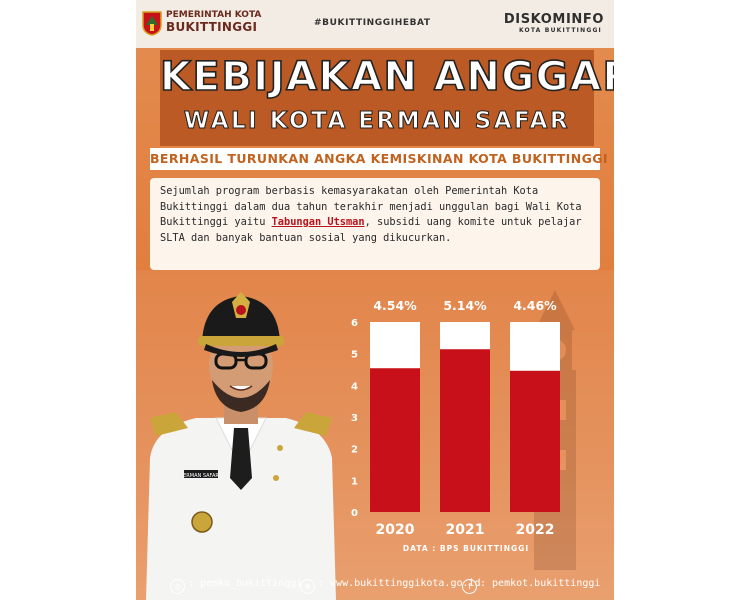 This screenshot has width=750, height=600. What do you see at coordinates (469, 586) in the screenshot?
I see `facebook-icon: f` at bounding box center [469, 586].